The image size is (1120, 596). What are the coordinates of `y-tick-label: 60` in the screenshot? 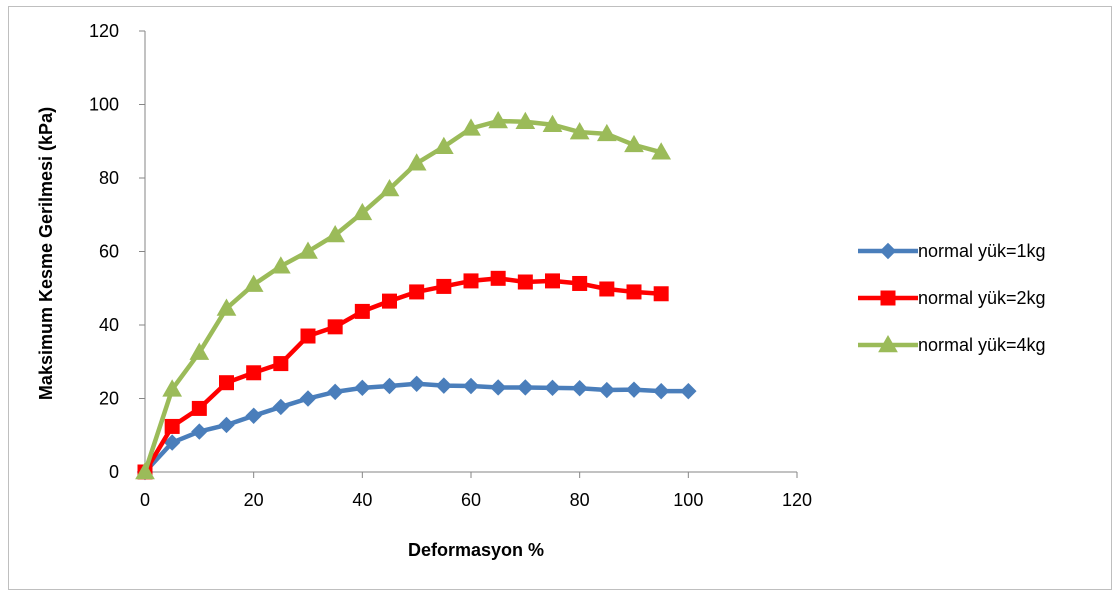 It's located at (109, 252).